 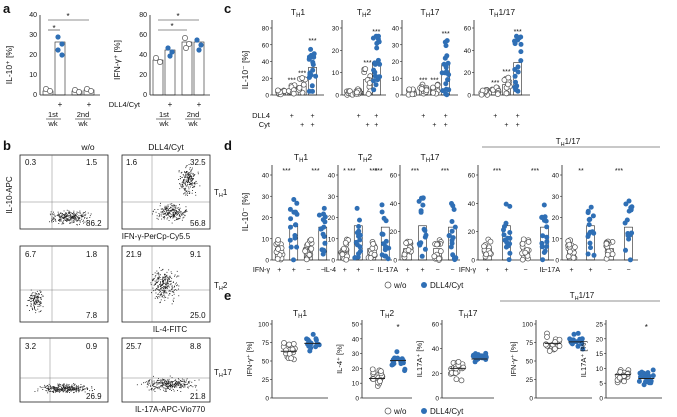 What do you see at coordinates (170, 329) in the screenshot?
I see `x-axis-label: IL-4-FITC` at bounding box center [170, 329].